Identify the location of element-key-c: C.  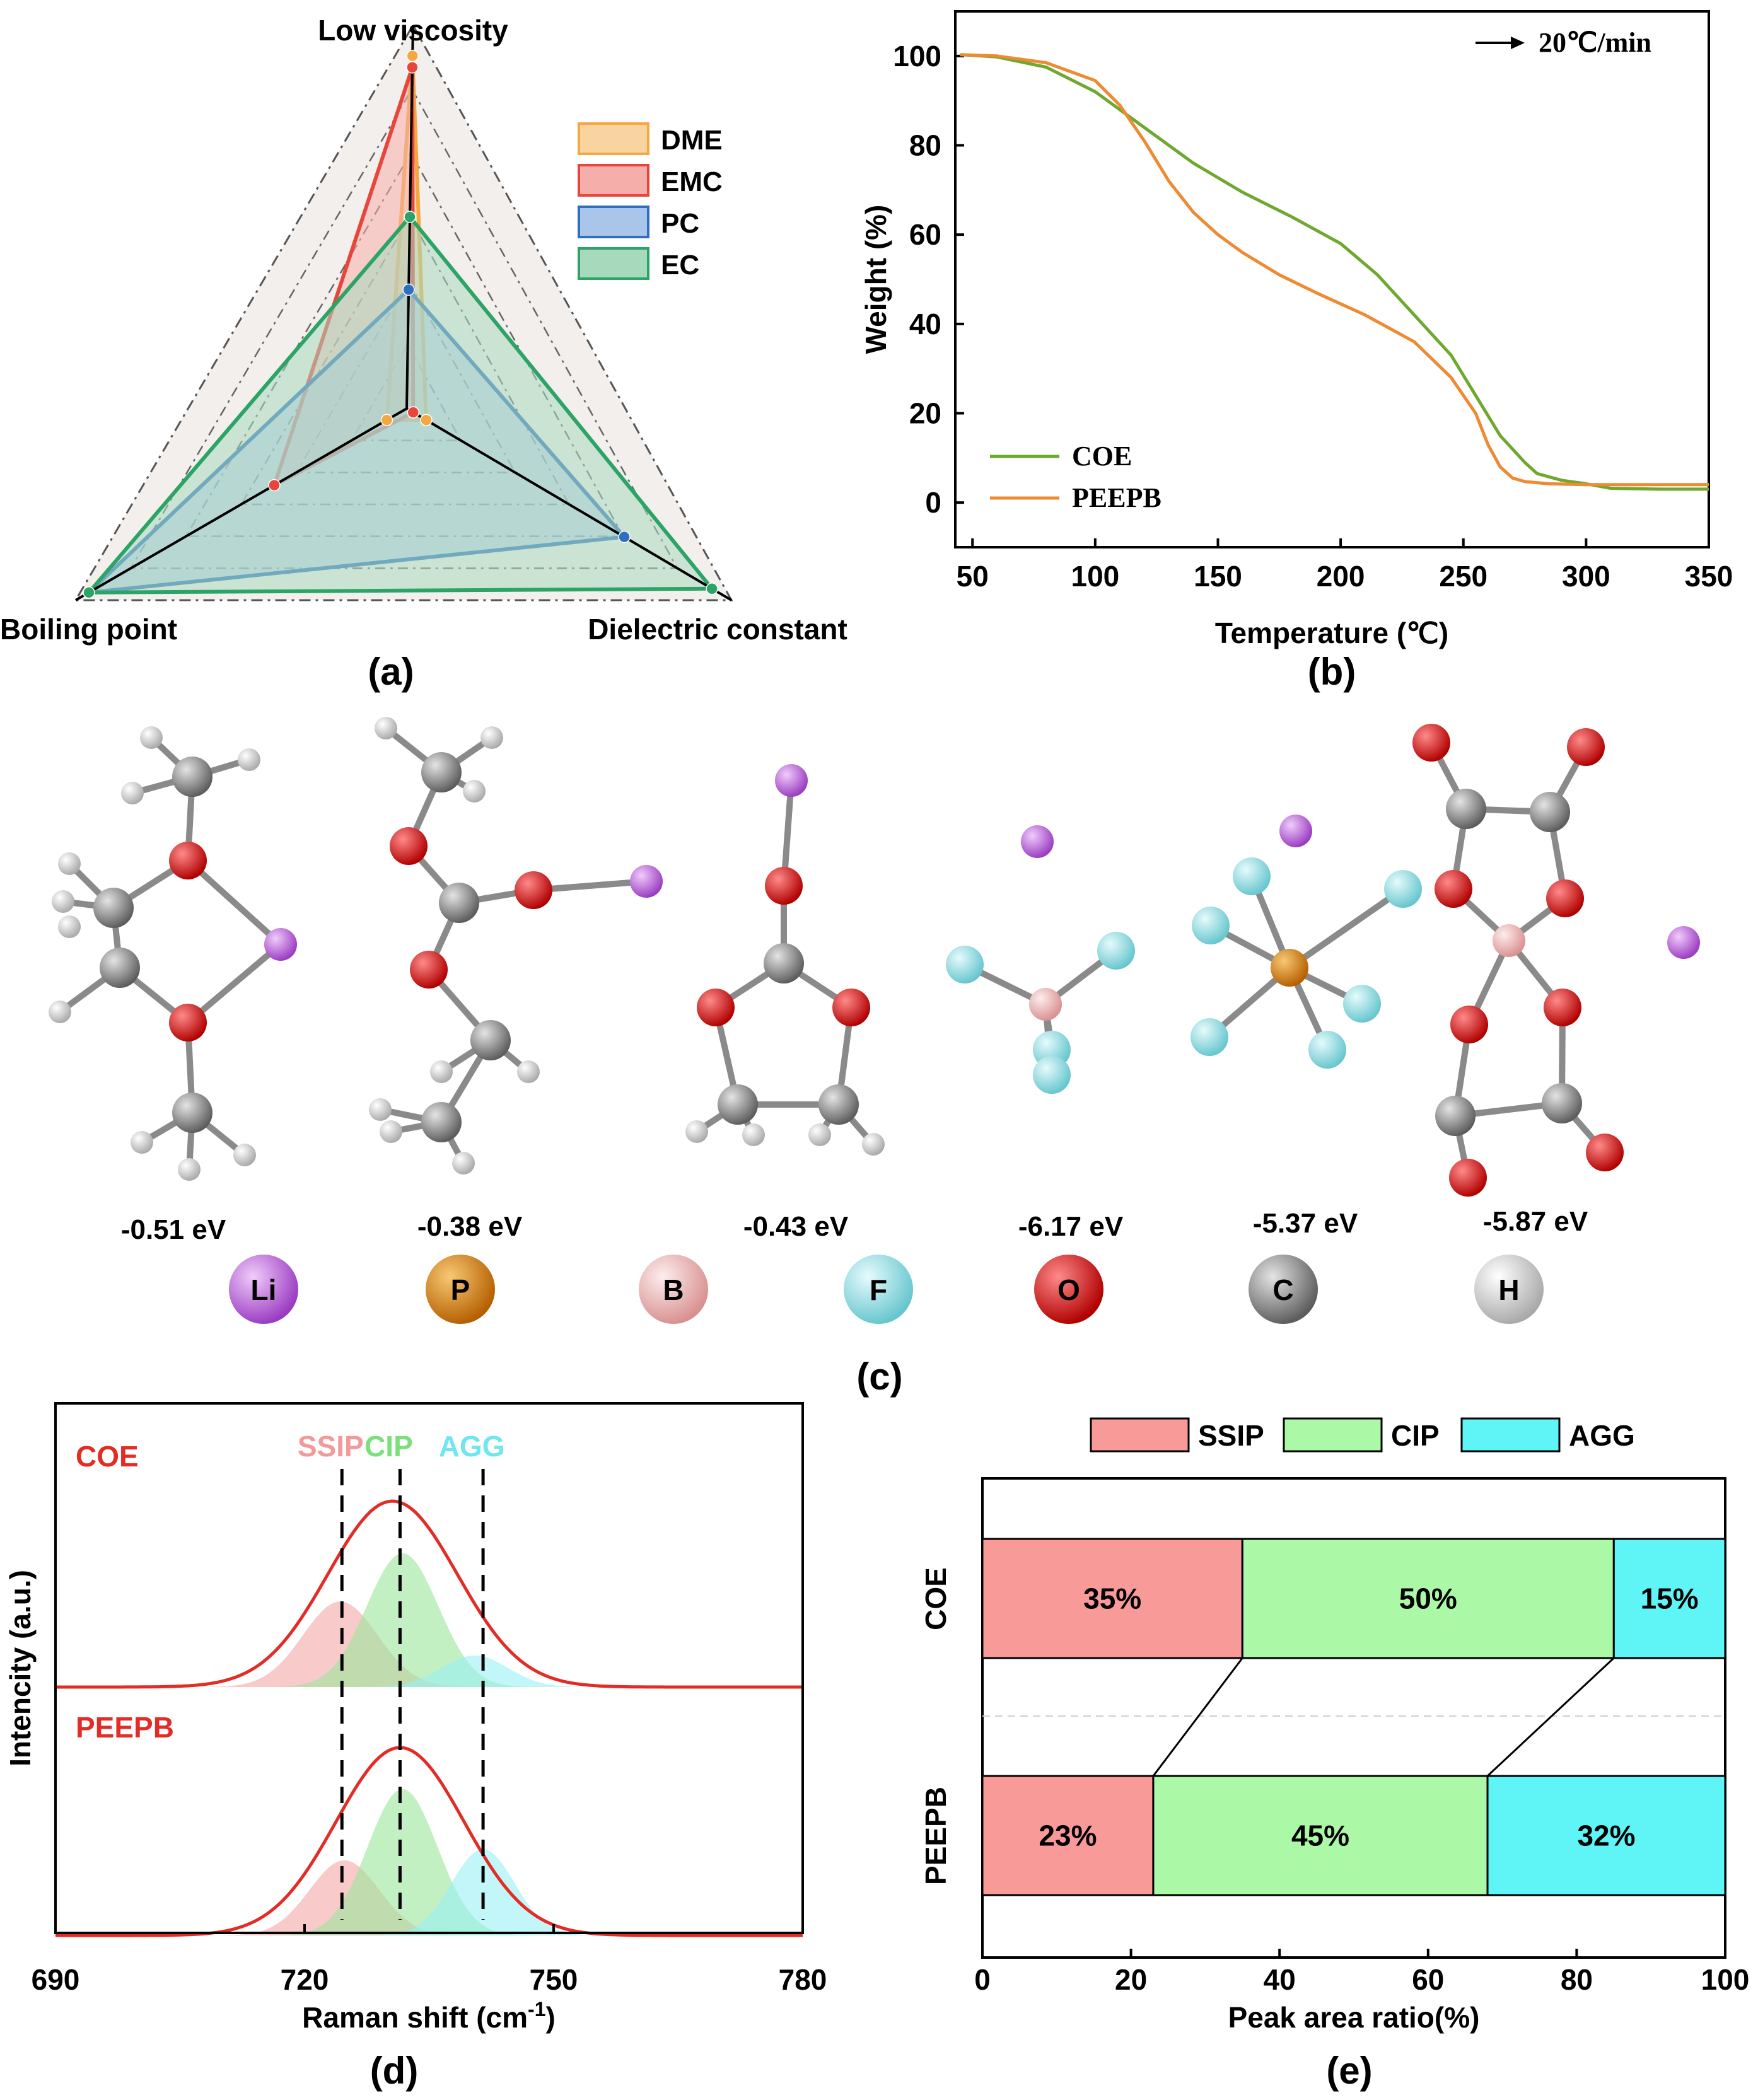
(1283, 1289).